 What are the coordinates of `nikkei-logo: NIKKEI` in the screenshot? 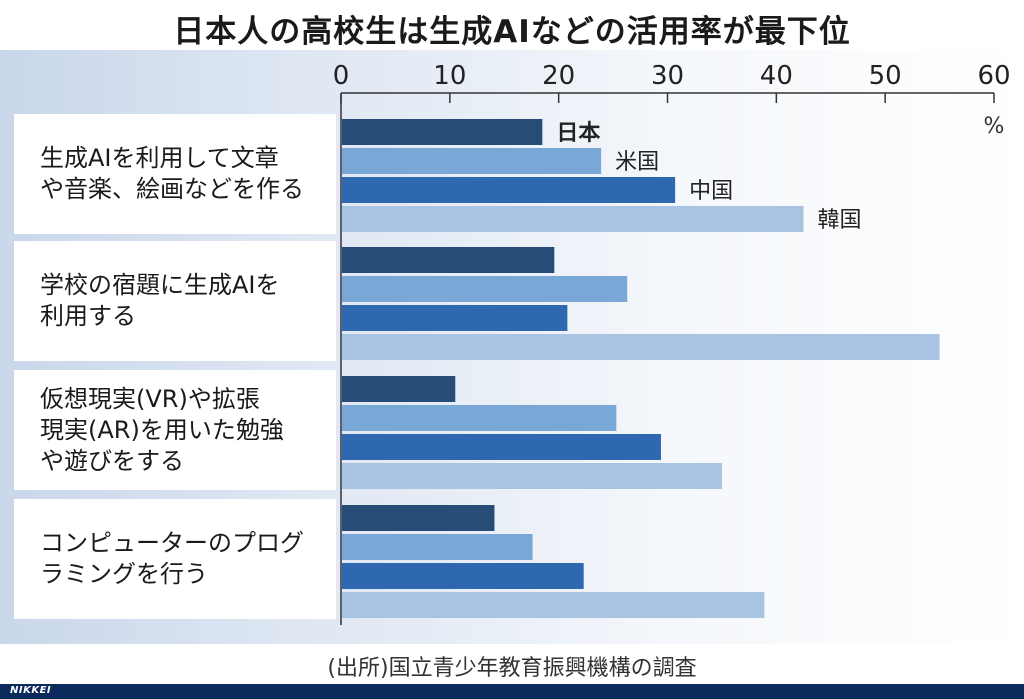 It's located at (31, 690).